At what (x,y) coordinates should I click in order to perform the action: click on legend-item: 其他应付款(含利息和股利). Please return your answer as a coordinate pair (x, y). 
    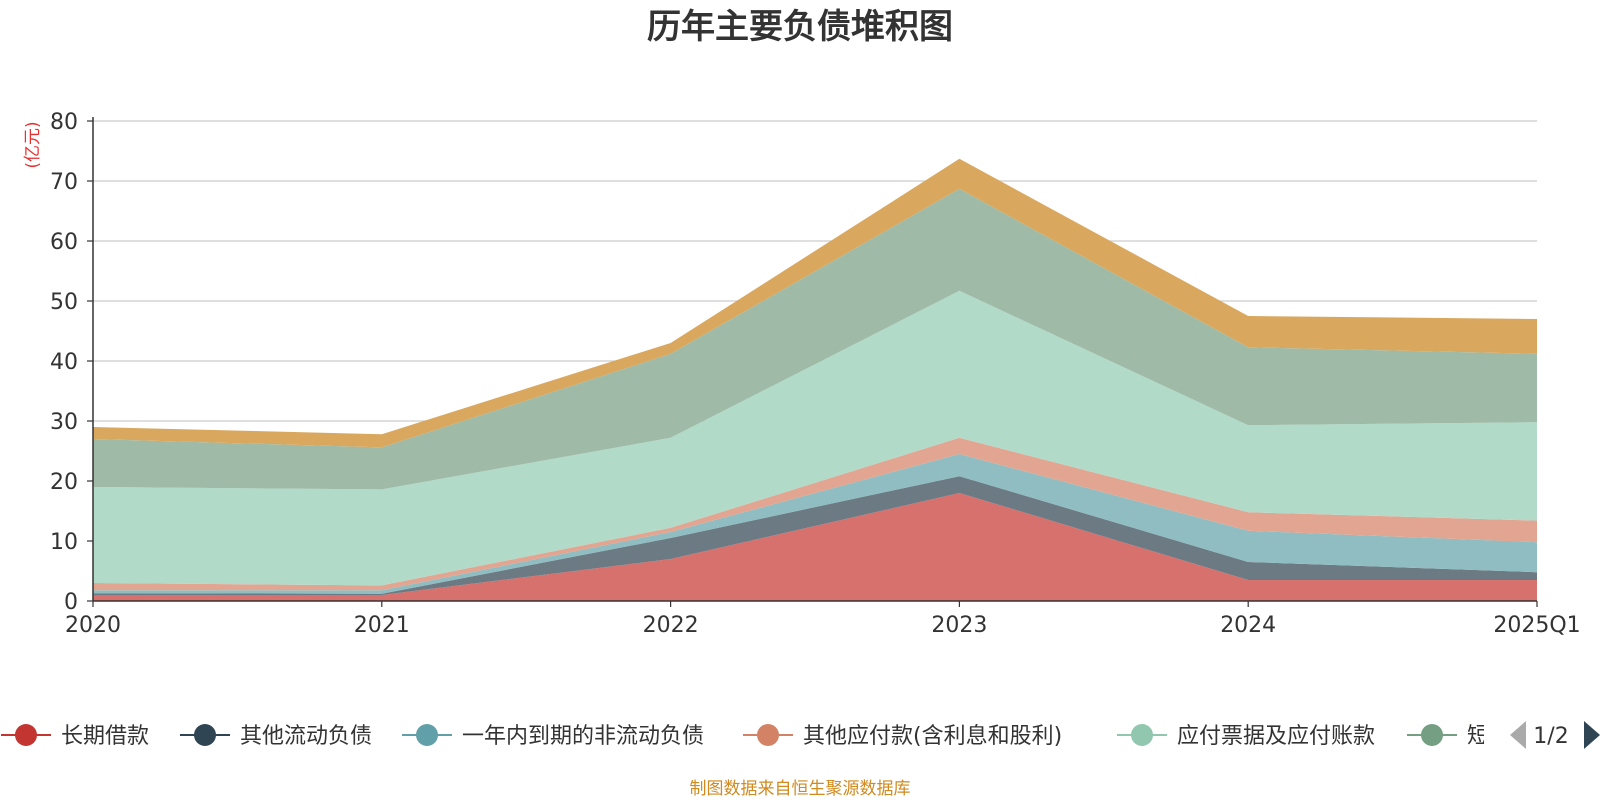
    Looking at the image, I should click on (902, 736).